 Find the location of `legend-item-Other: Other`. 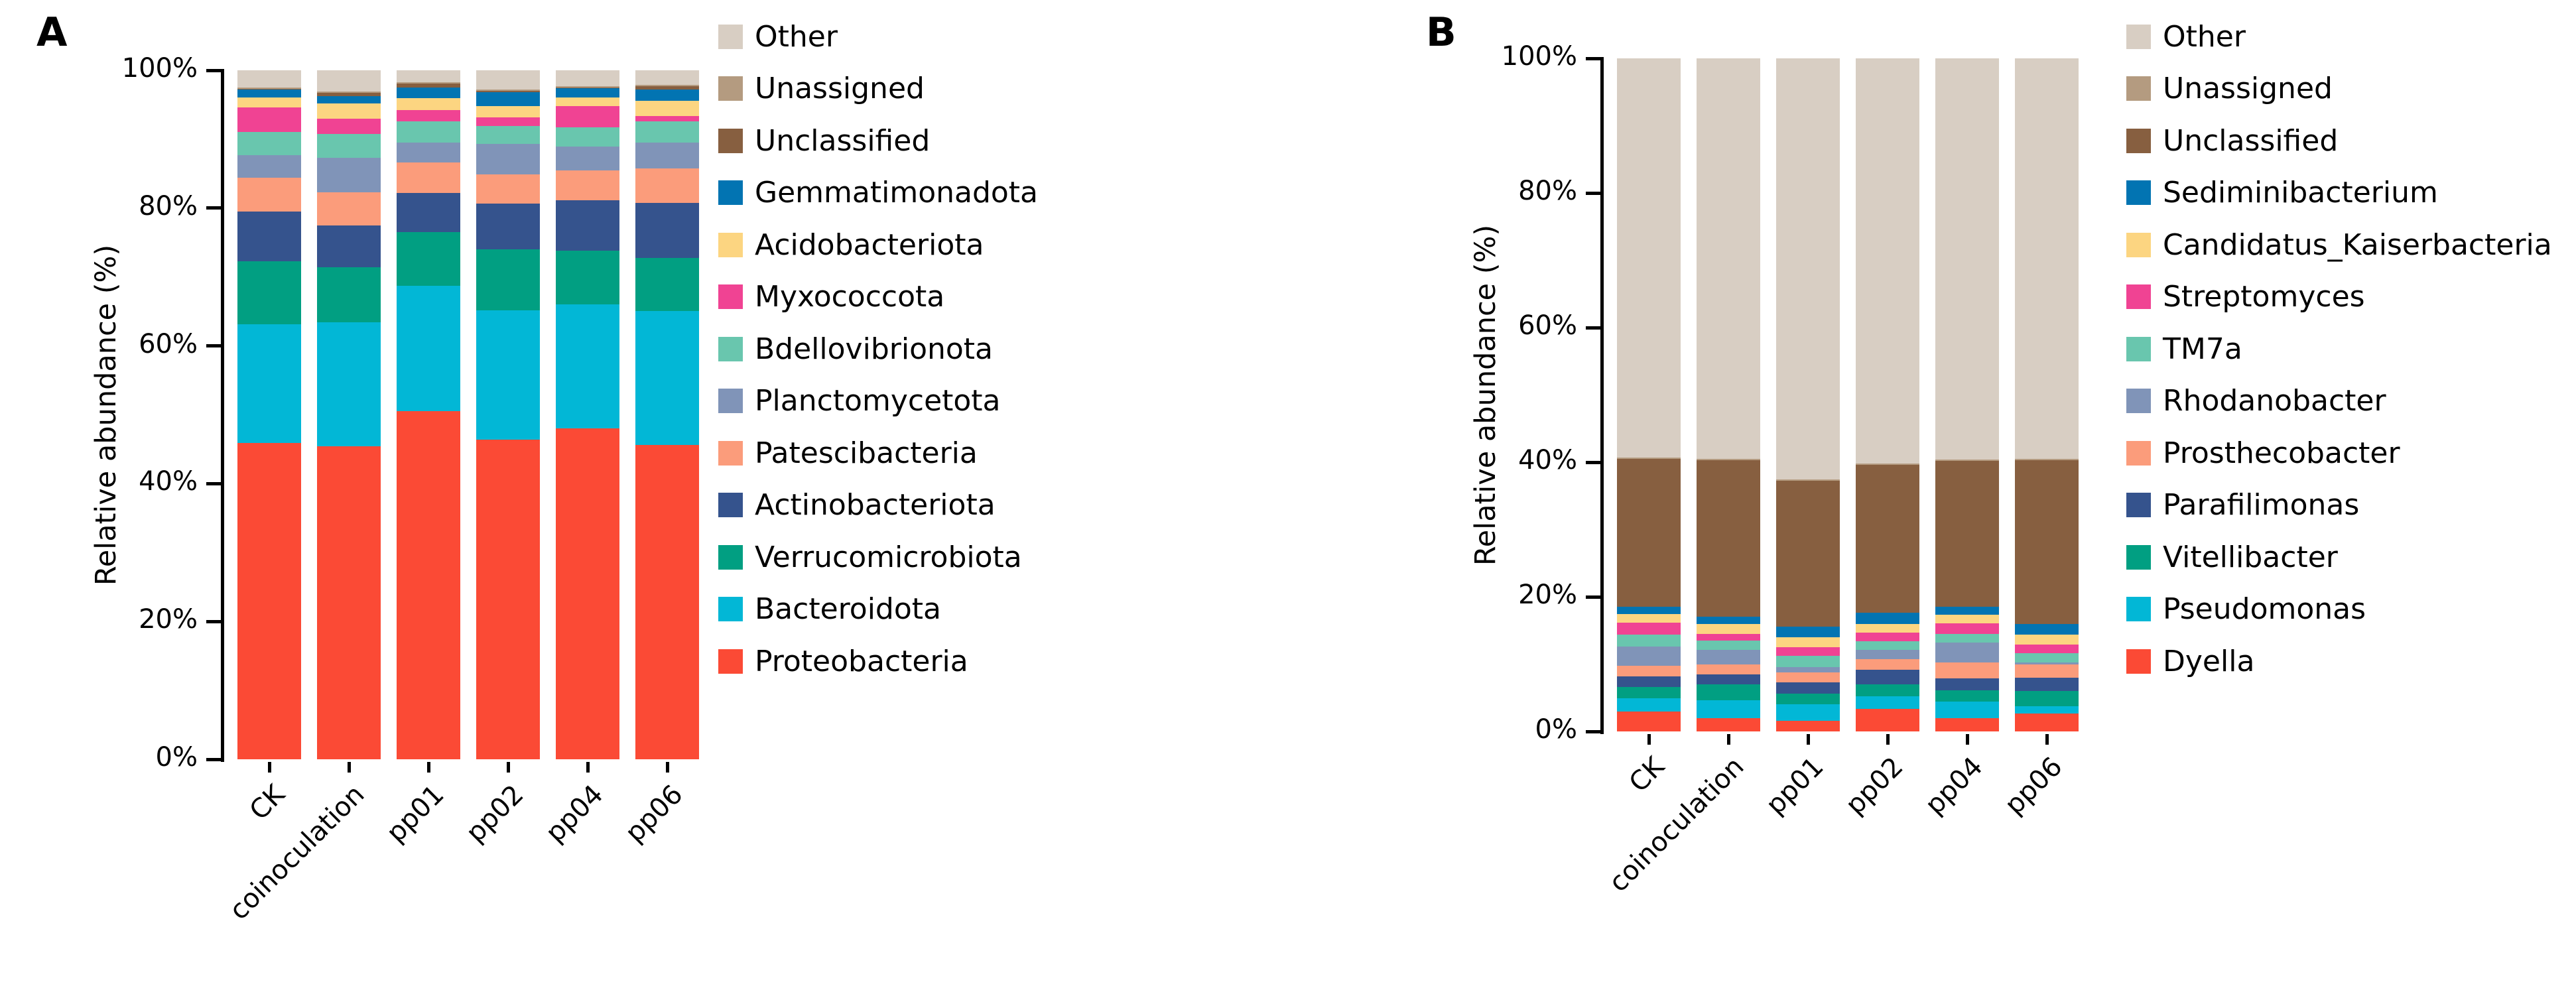

legend-item-Other: Other is located at coordinates (778, 37).